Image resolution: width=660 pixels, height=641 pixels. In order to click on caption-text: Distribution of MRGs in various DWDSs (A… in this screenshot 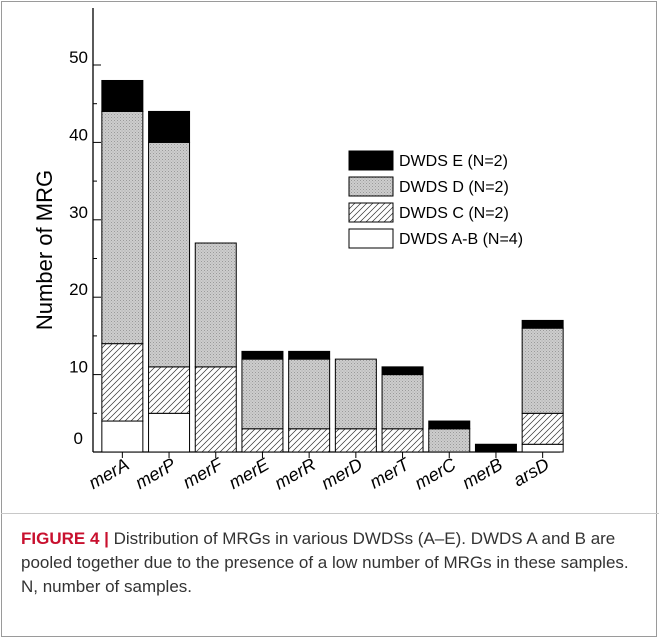, I will do `click(325, 562)`.